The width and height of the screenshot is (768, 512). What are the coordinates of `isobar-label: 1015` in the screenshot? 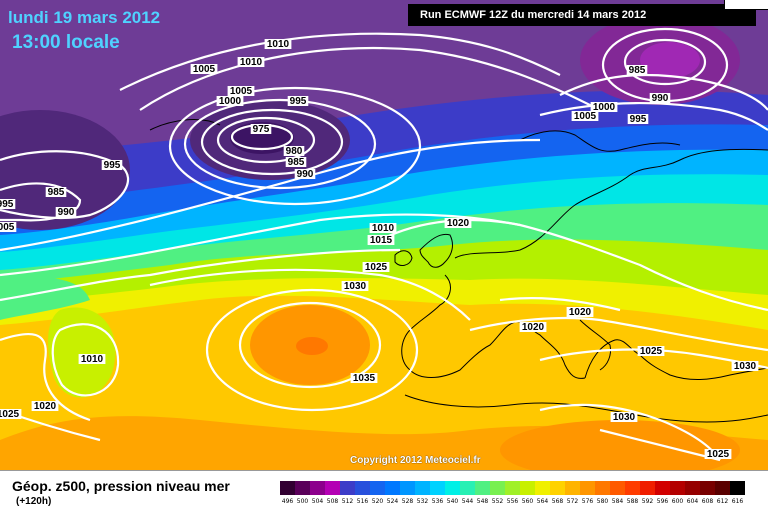 It's located at (381, 240).